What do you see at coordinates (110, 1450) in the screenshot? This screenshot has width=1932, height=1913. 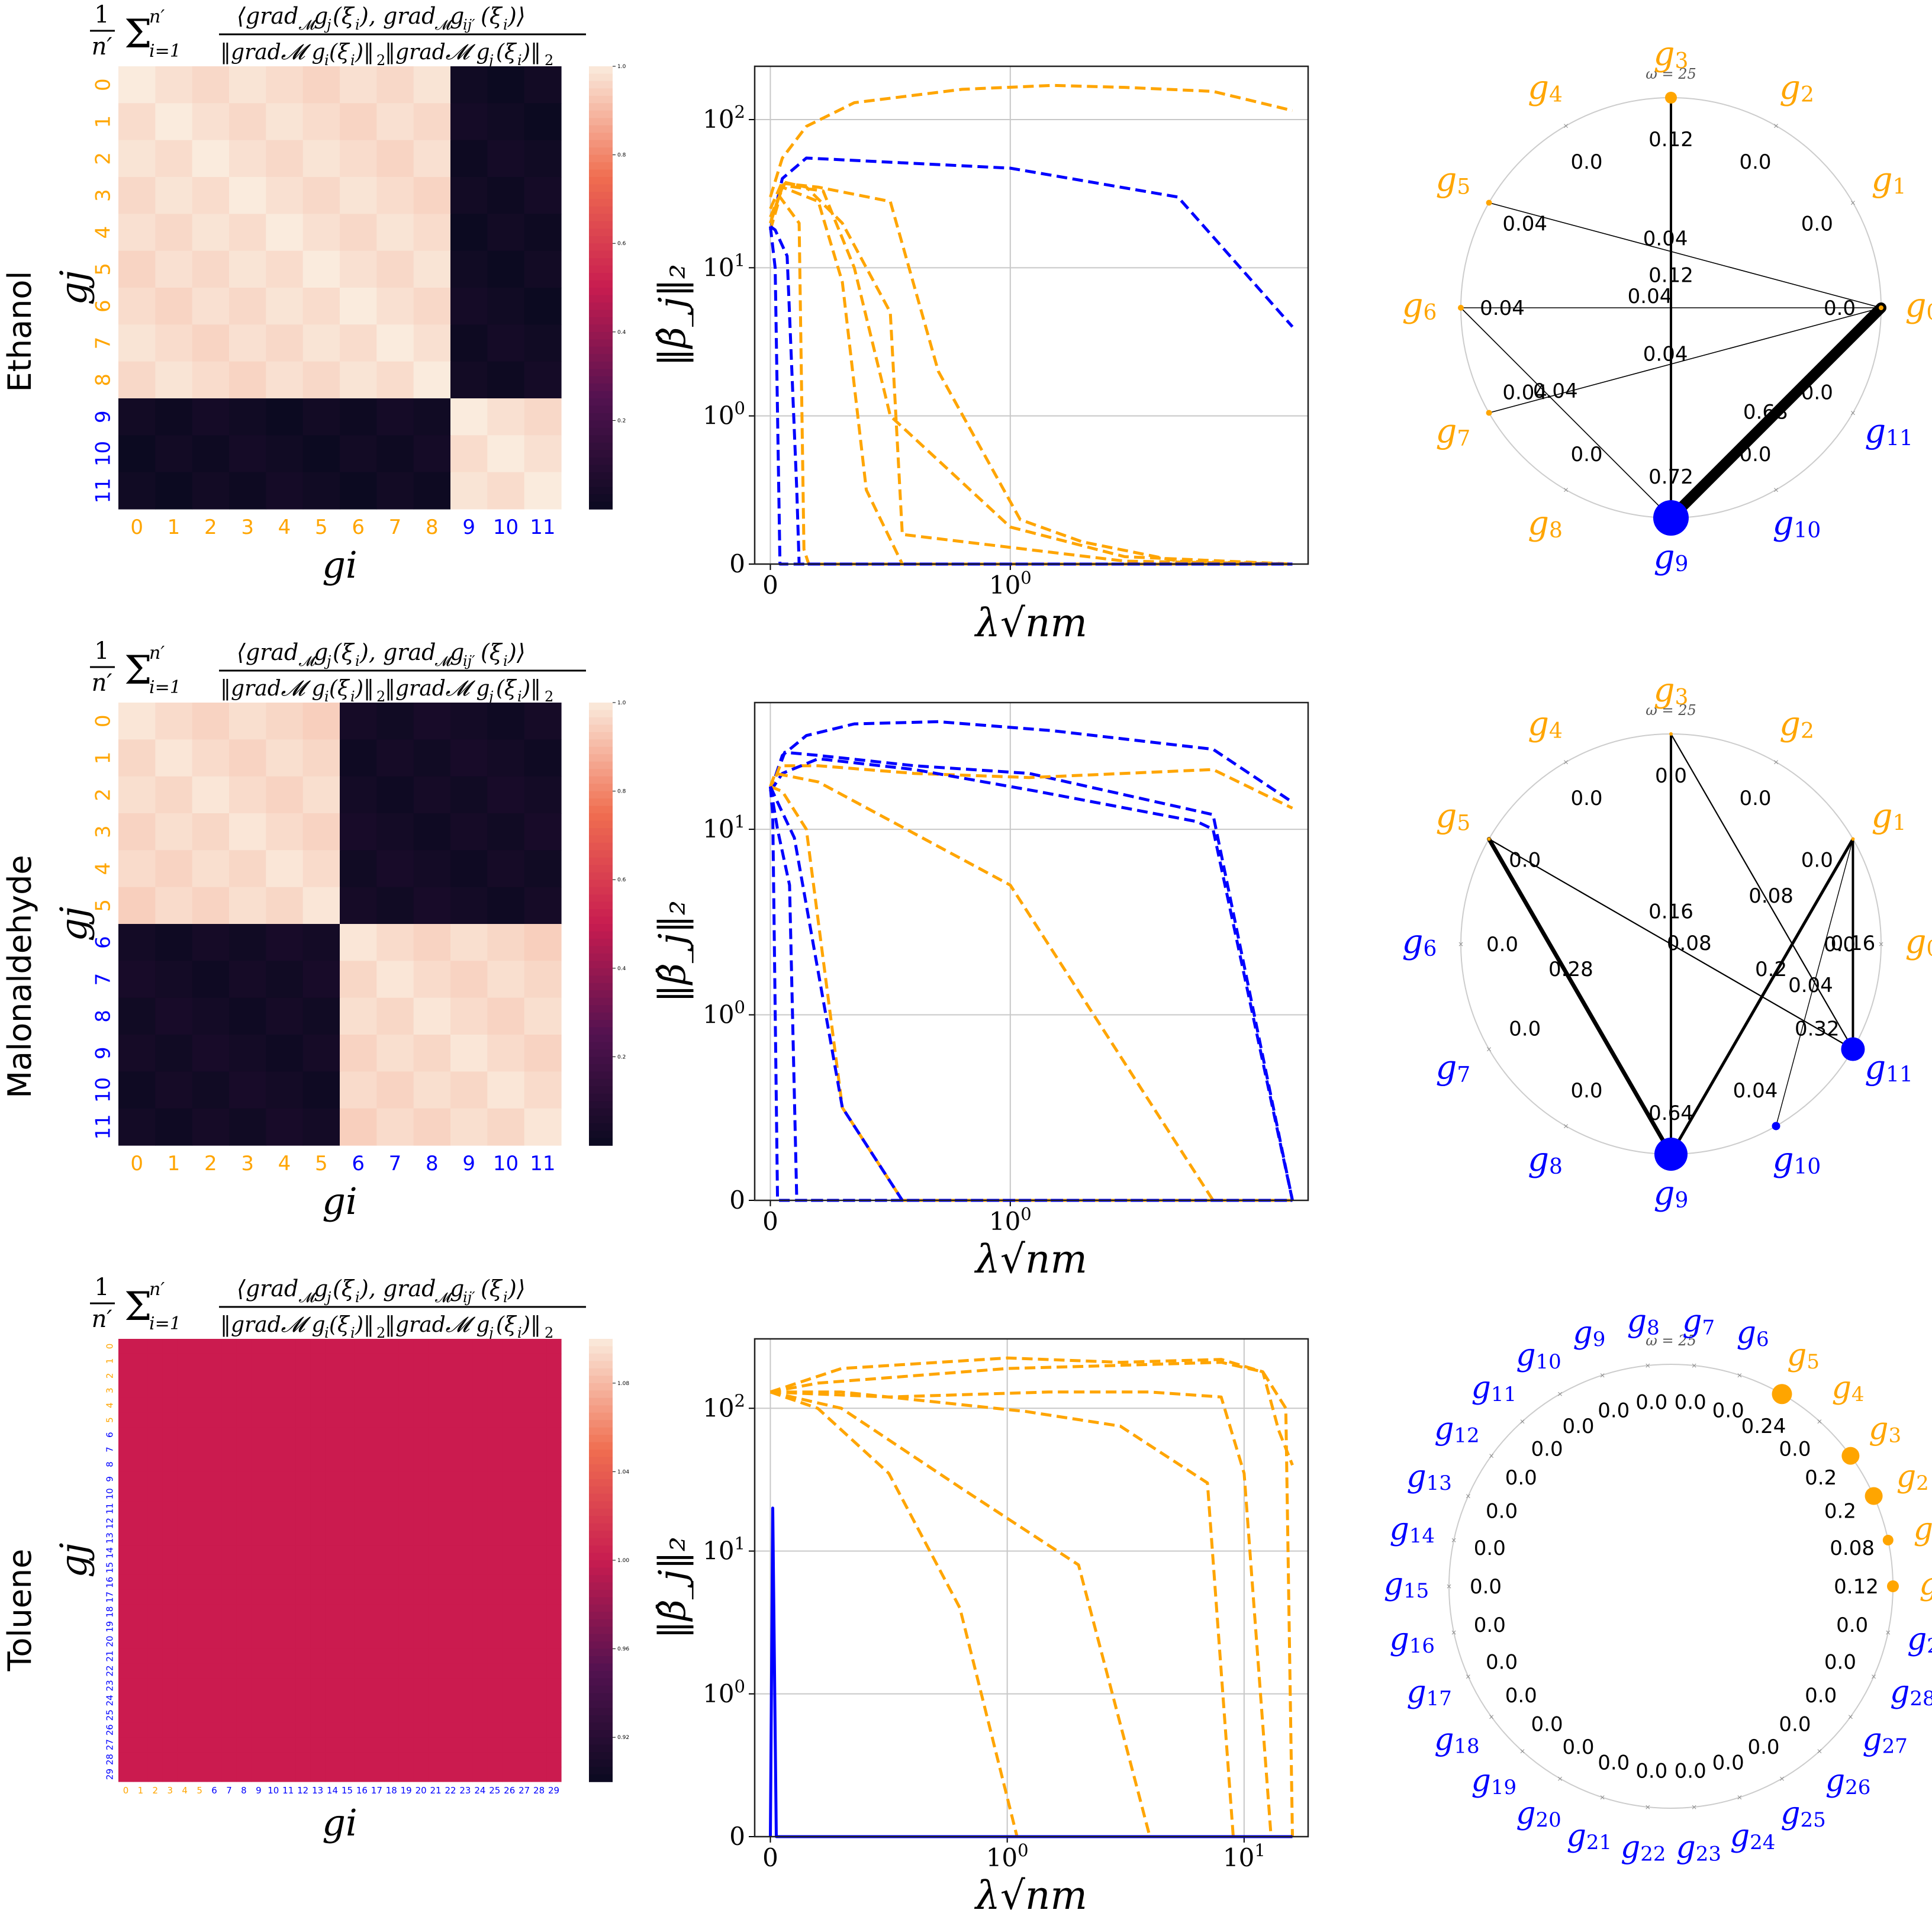 I see `heatmap-ytick: 7` at bounding box center [110, 1450].